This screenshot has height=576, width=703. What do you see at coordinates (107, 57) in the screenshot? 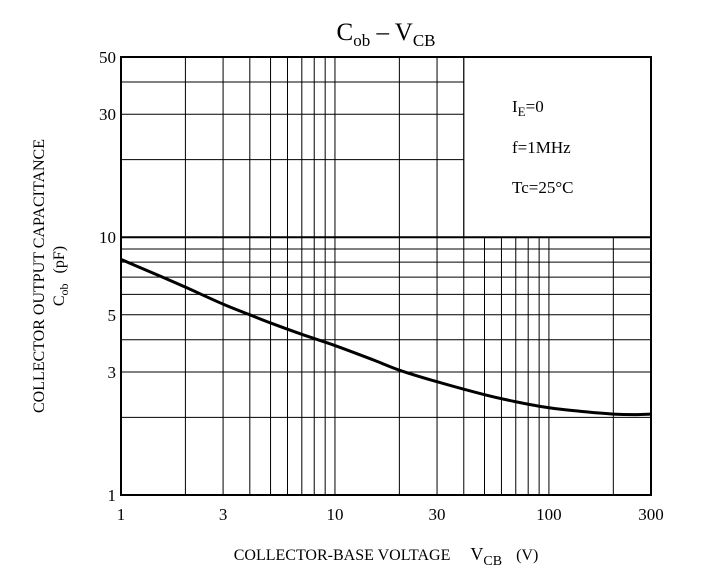
I see `y-tick-label: 50` at bounding box center [107, 57].